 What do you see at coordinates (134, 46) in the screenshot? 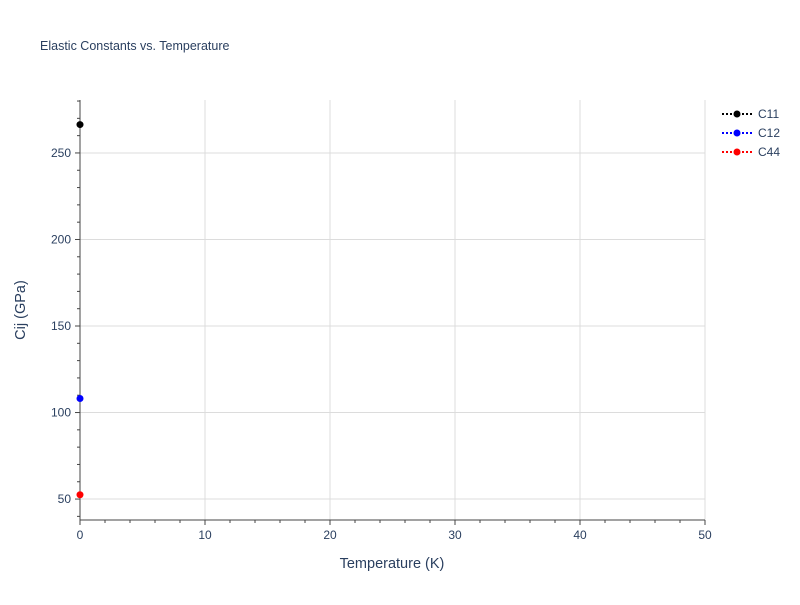
I see `chart-title: Elastic Constants vs. Temperature` at bounding box center [134, 46].